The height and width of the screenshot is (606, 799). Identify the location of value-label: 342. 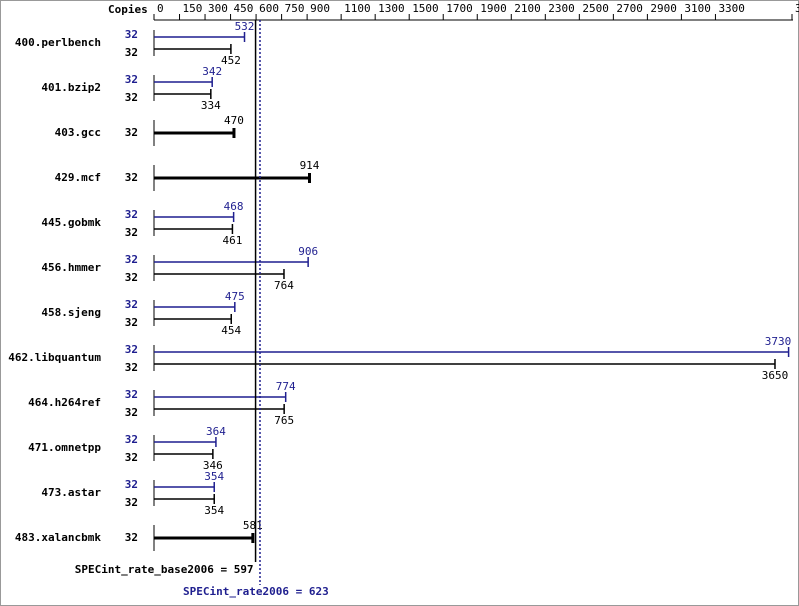
(212, 71).